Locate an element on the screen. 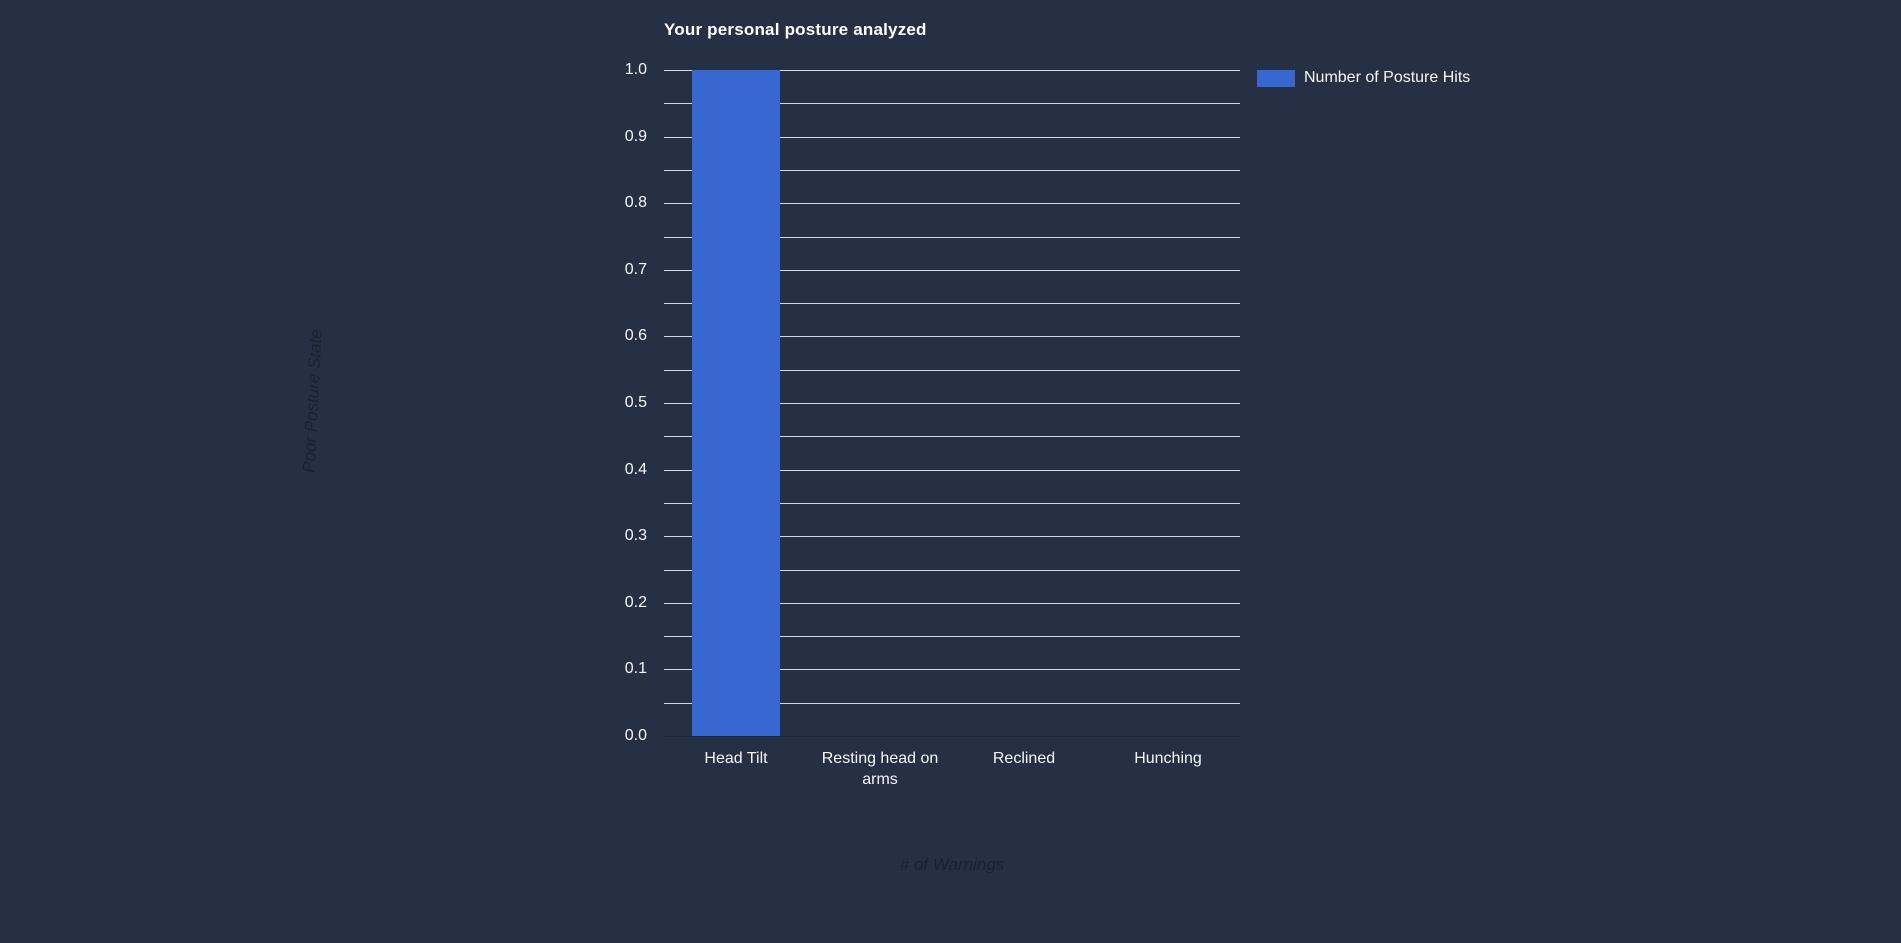 The width and height of the screenshot is (1901, 943). x-category-label: Head Tilt is located at coordinates (736, 758).